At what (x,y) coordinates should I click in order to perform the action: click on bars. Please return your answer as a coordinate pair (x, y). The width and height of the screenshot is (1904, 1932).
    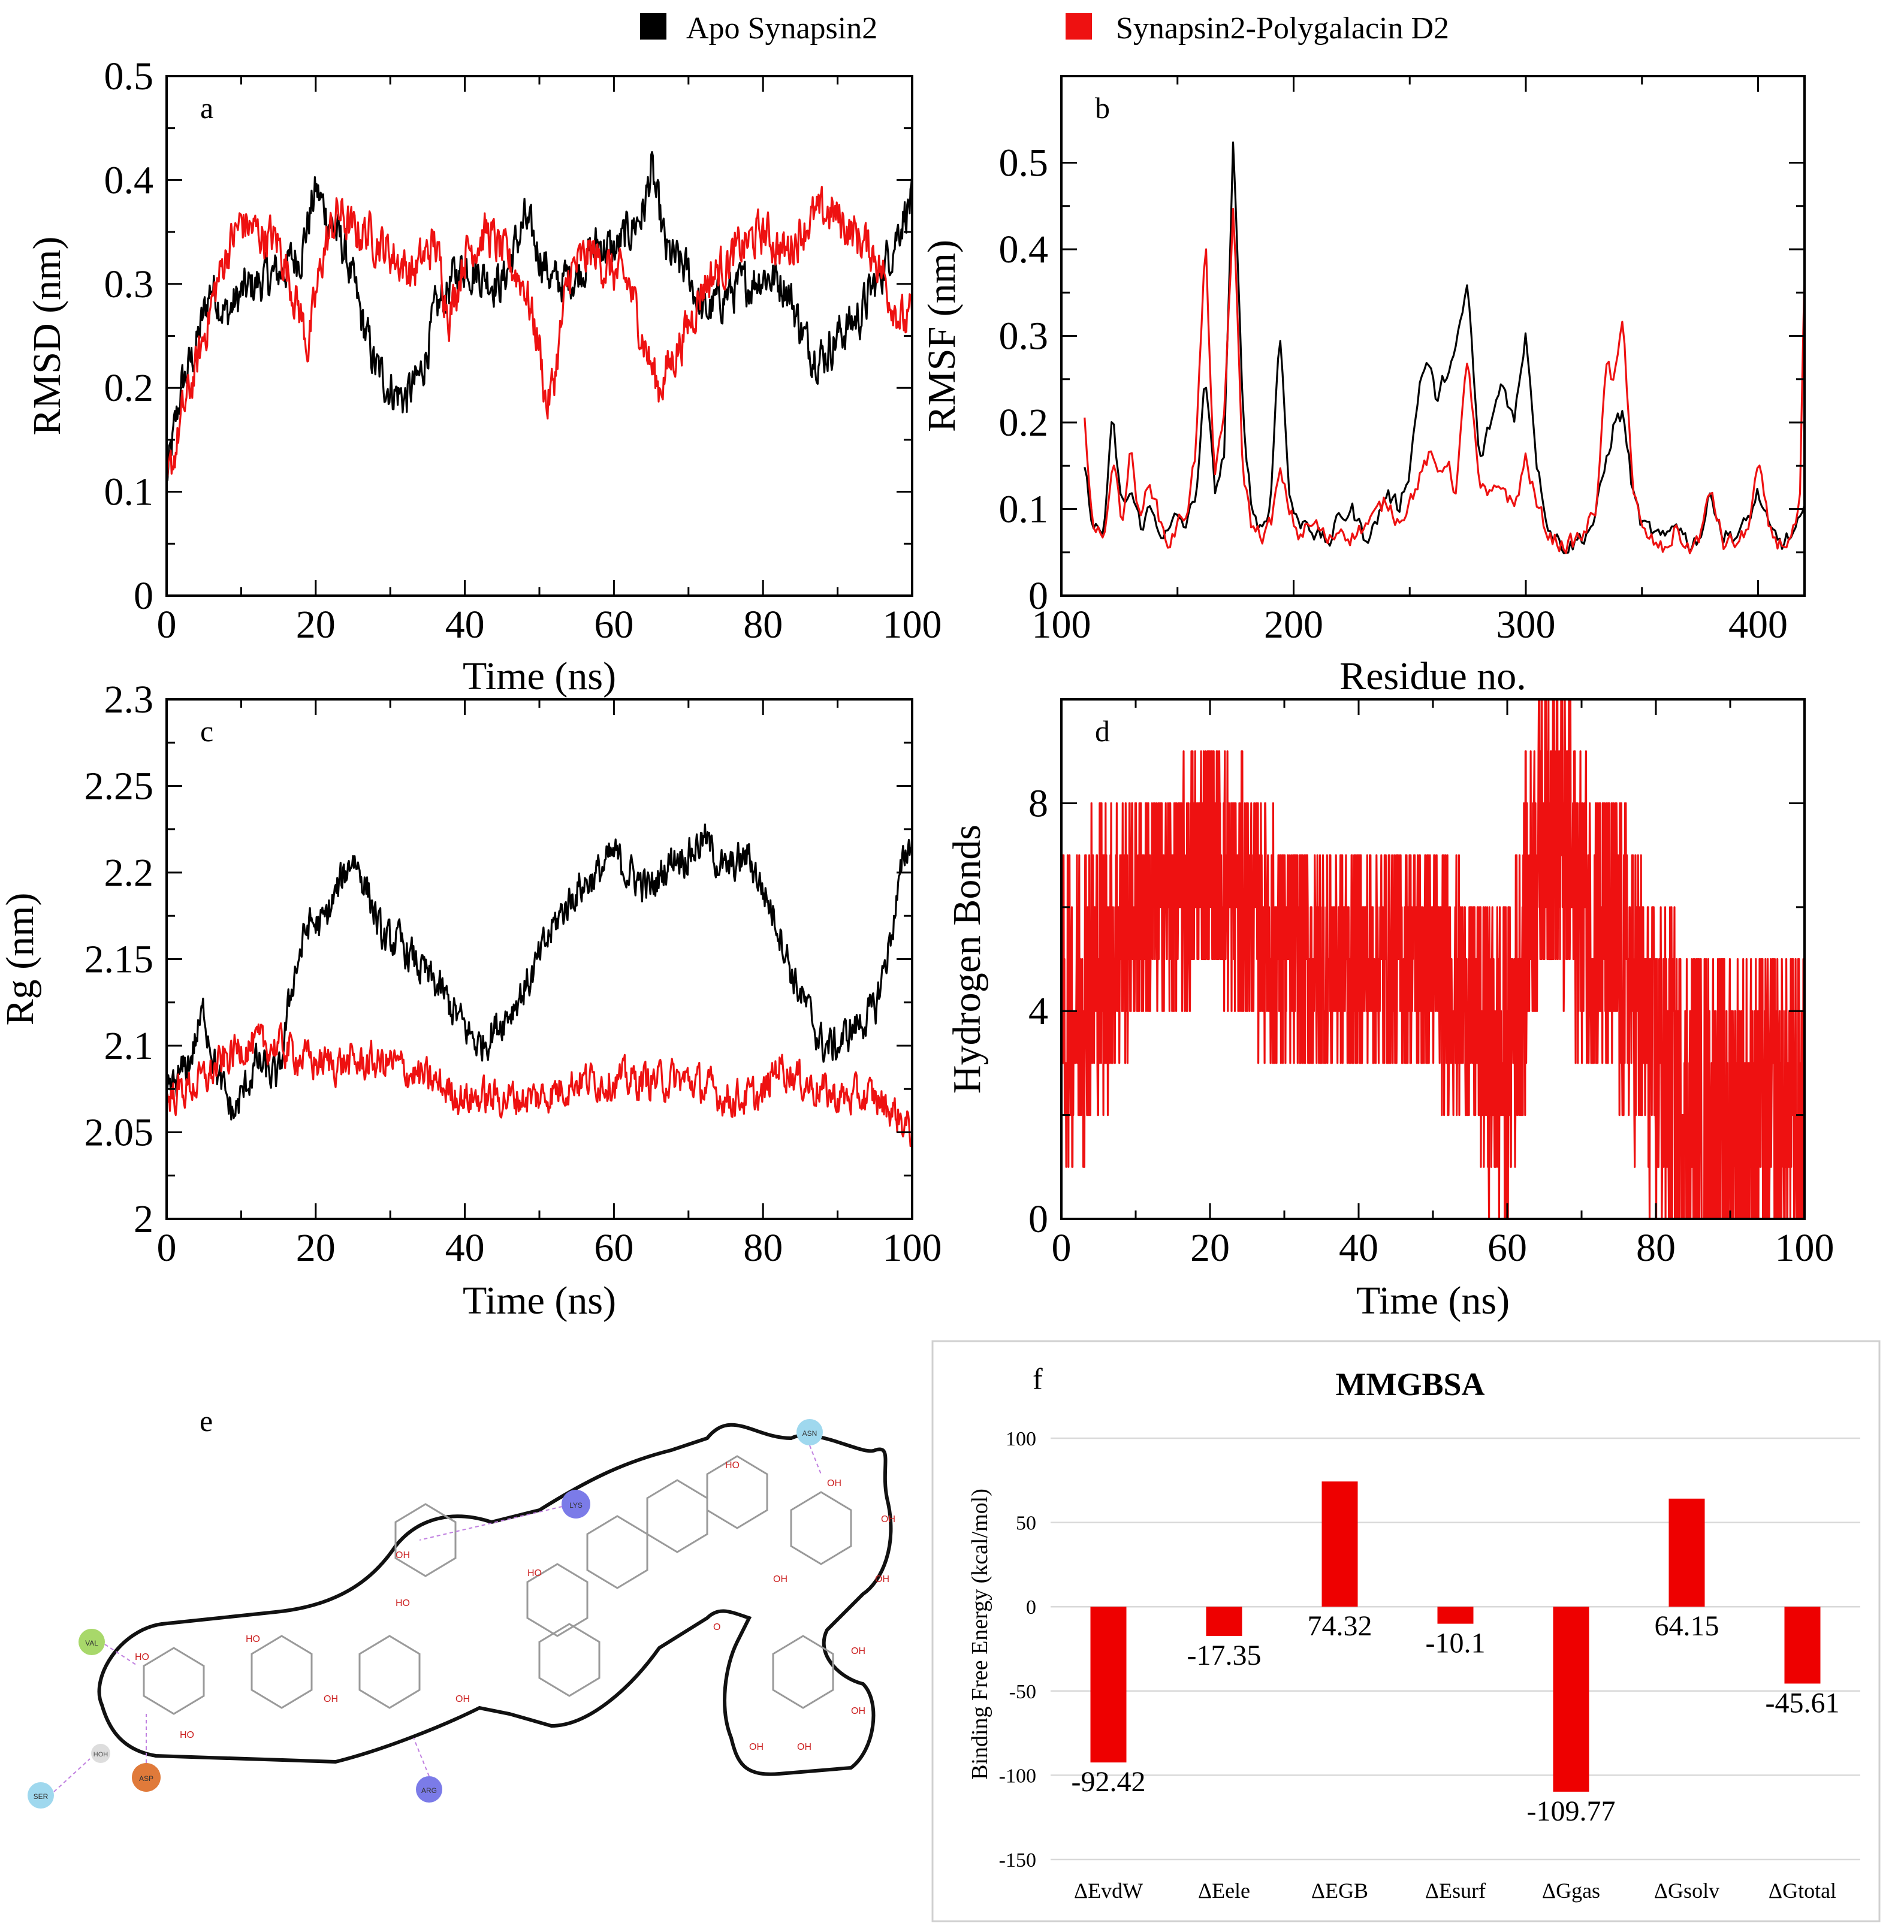
    Looking at the image, I should click on (1455, 1636).